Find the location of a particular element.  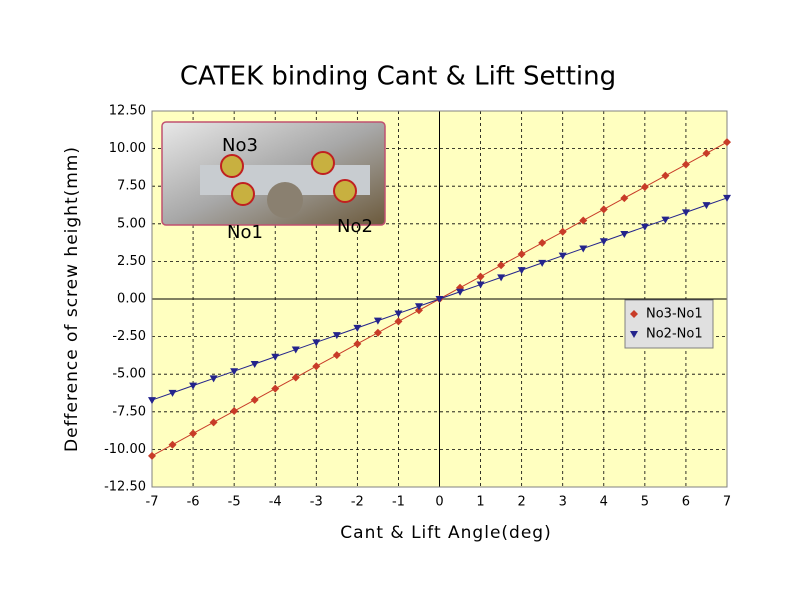

y-tick-label: 7.50 is located at coordinates (131, 186).